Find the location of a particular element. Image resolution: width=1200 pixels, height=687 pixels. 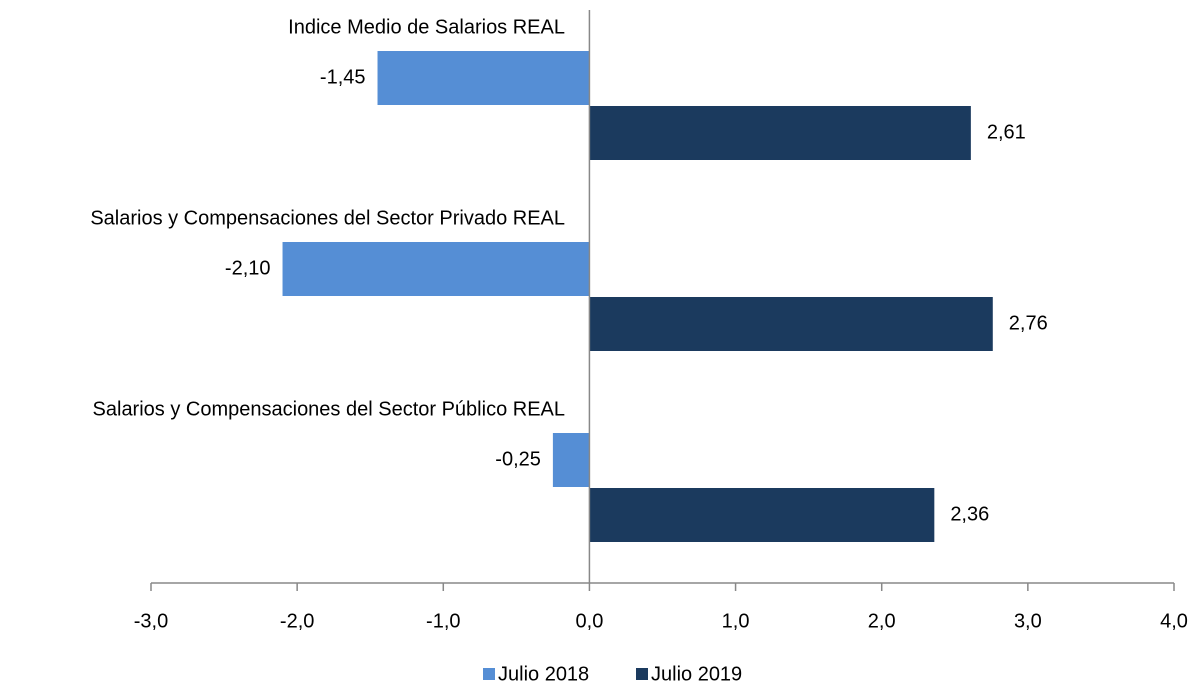

x-tick-label: 4,0 is located at coordinates (1174, 621).